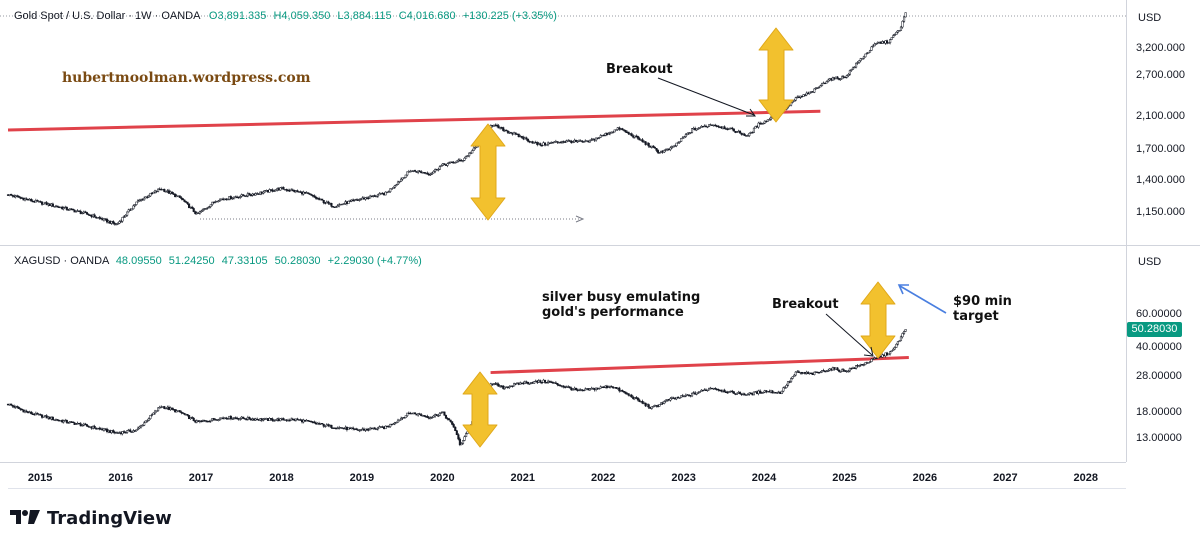 This screenshot has width=1200, height=546. I want to click on silver-currency-label: USD, so click(1150, 262).